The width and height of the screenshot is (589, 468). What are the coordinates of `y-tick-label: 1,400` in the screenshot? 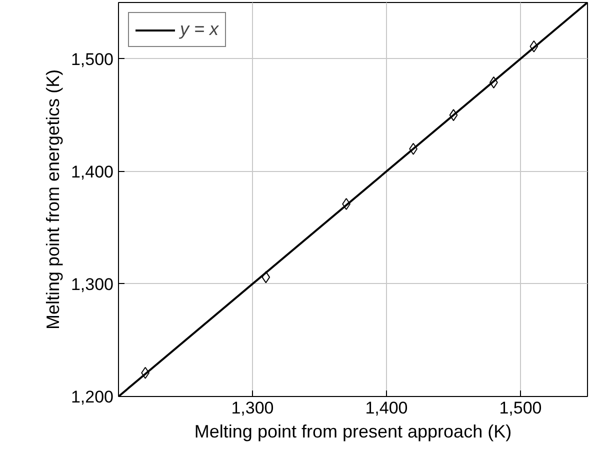 It's located at (92, 172).